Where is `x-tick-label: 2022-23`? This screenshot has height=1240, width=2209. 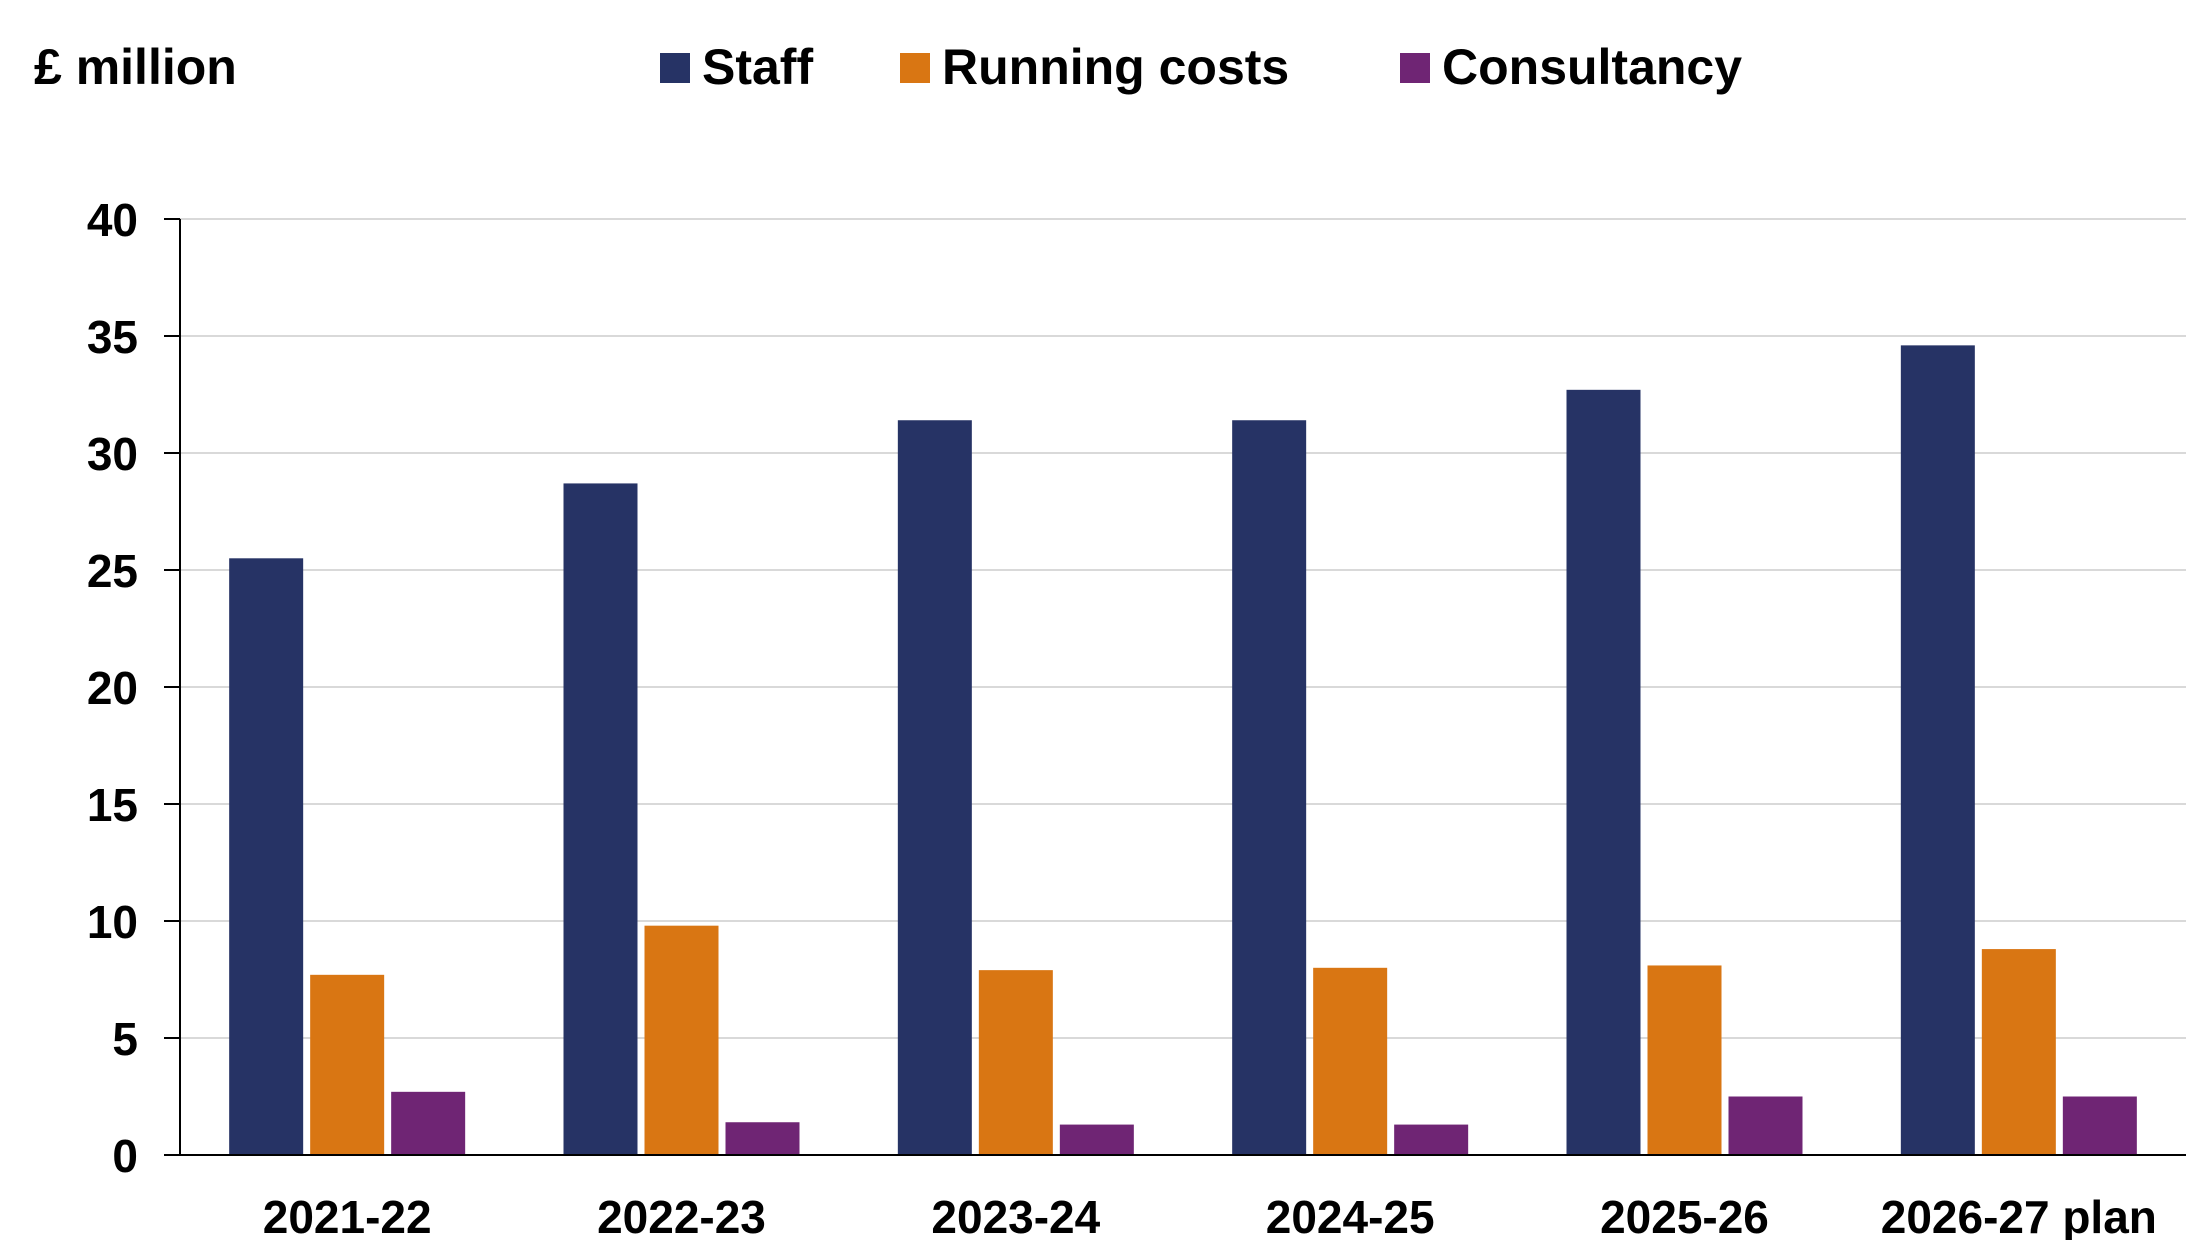
x-tick-label: 2022-23 is located at coordinates (681, 1215).